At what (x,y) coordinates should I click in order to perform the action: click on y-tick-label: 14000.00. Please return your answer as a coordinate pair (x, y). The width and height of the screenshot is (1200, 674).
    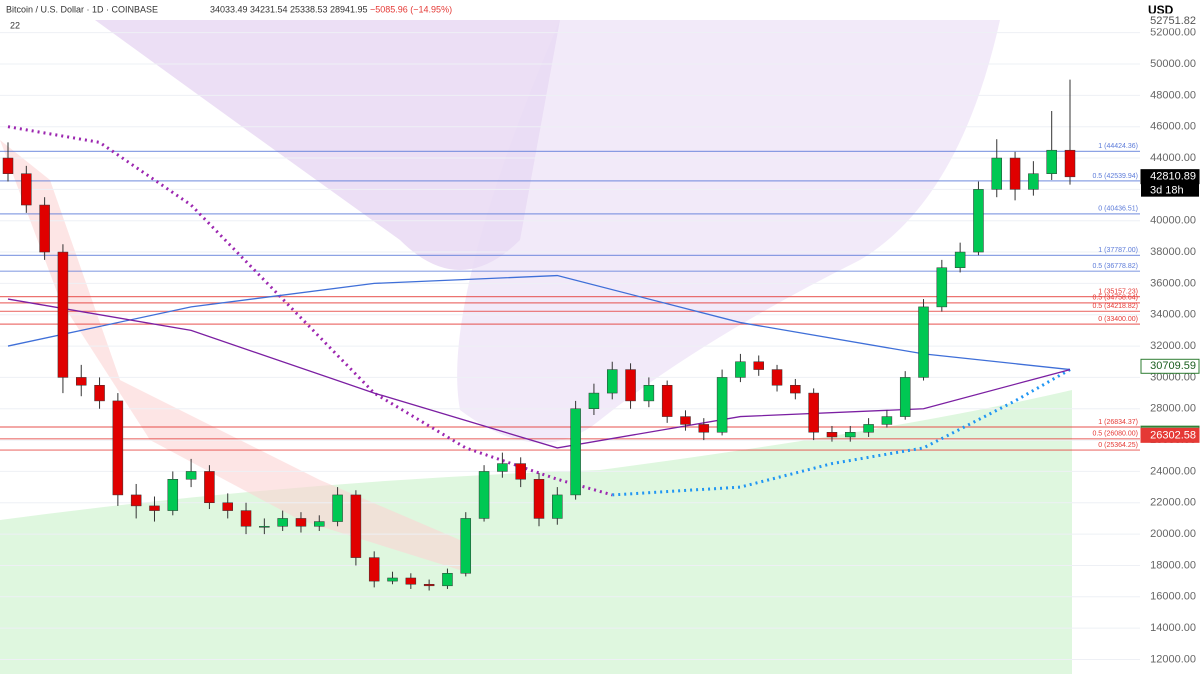
    Looking at the image, I should click on (1173, 628).